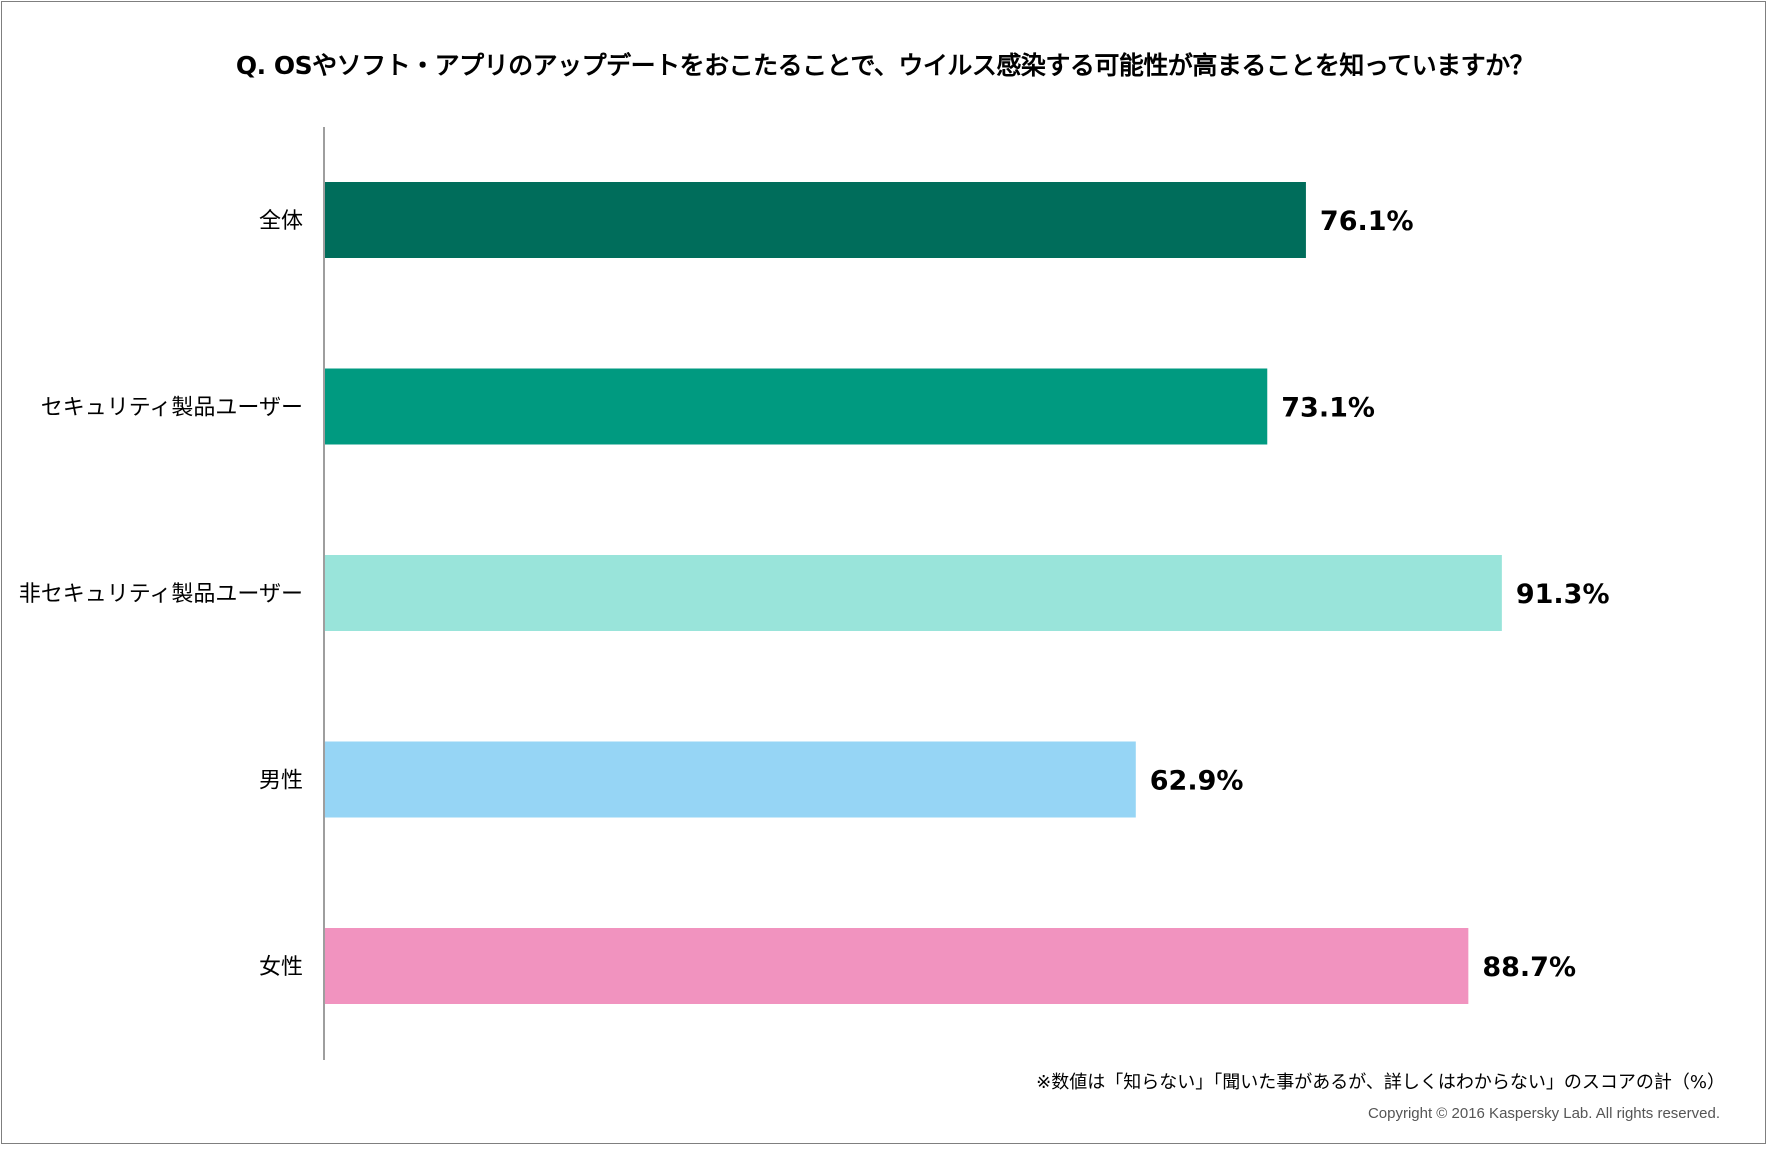  I want to click on value-label-0: 76.1%, so click(1367, 221).